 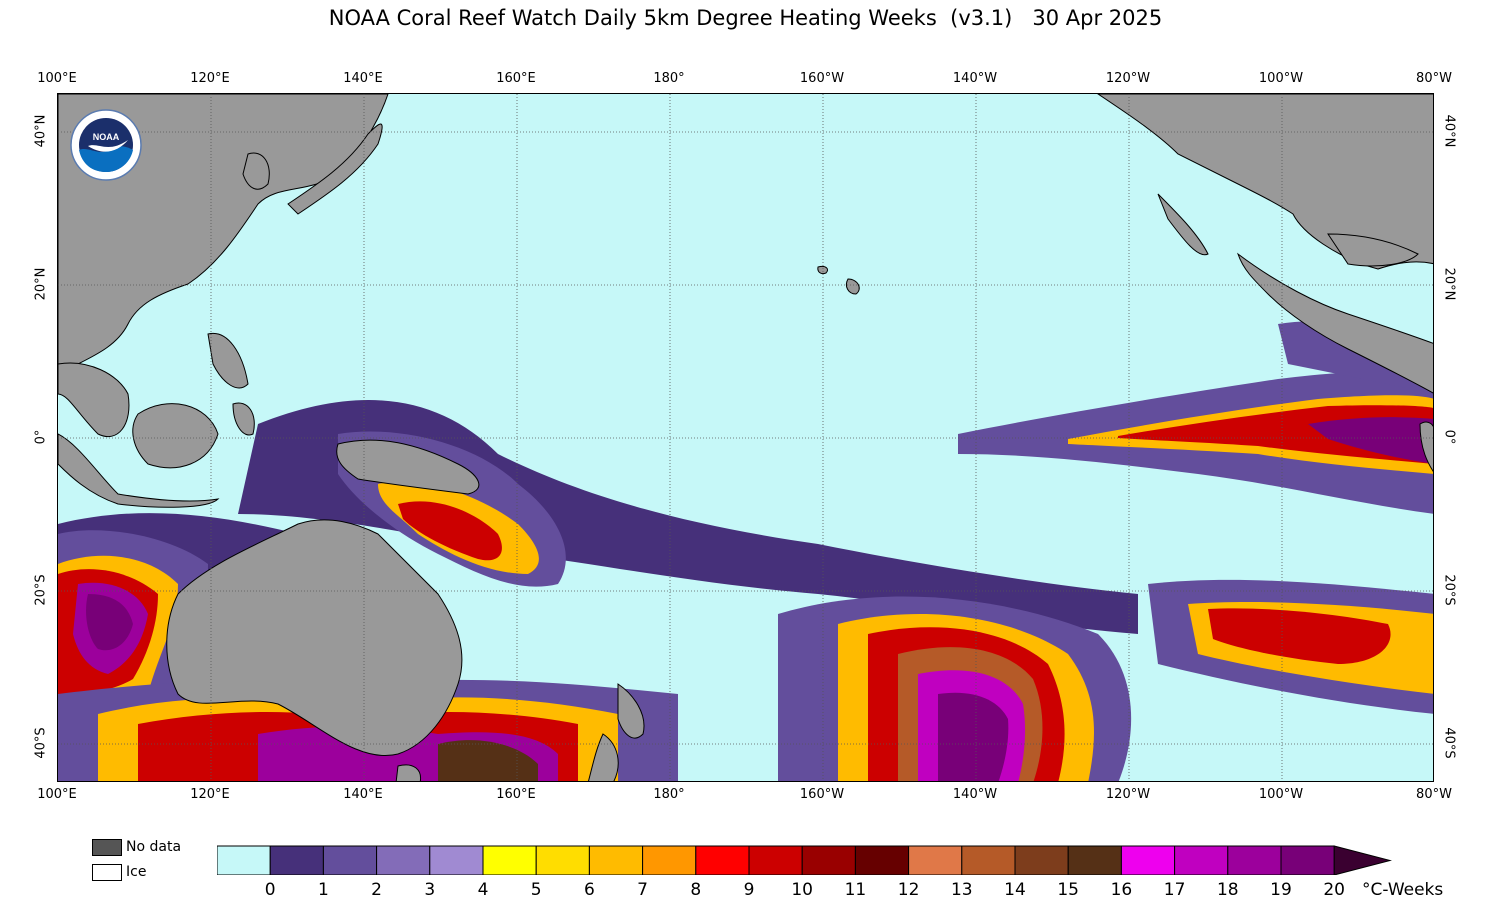 What do you see at coordinates (802, 890) in the screenshot?
I see `colorbar-tick-10: 10` at bounding box center [802, 890].